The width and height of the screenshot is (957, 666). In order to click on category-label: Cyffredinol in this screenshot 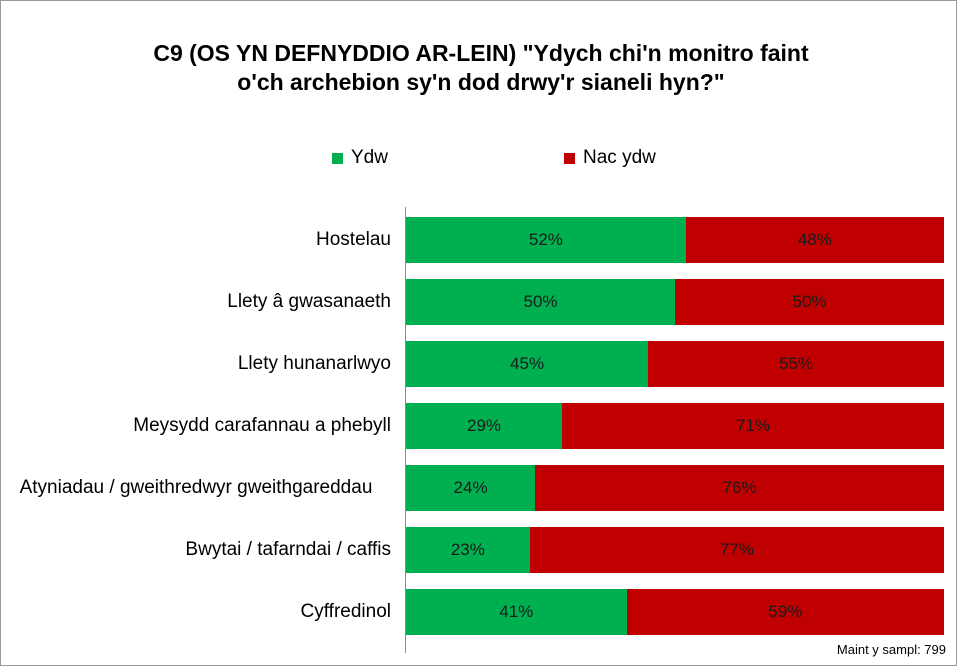, I will do `click(196, 612)`.